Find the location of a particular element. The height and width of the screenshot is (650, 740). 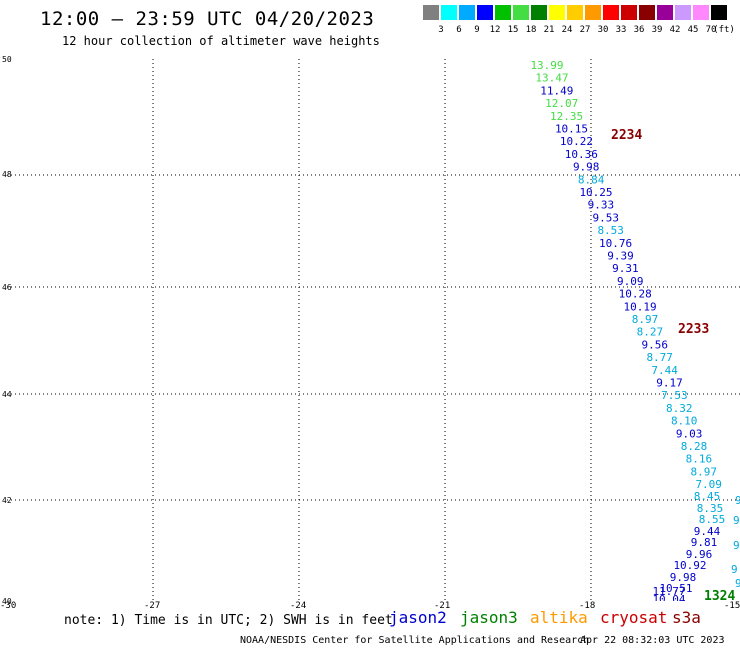

wave-height-label: 8.27 is located at coordinates (650, 332).